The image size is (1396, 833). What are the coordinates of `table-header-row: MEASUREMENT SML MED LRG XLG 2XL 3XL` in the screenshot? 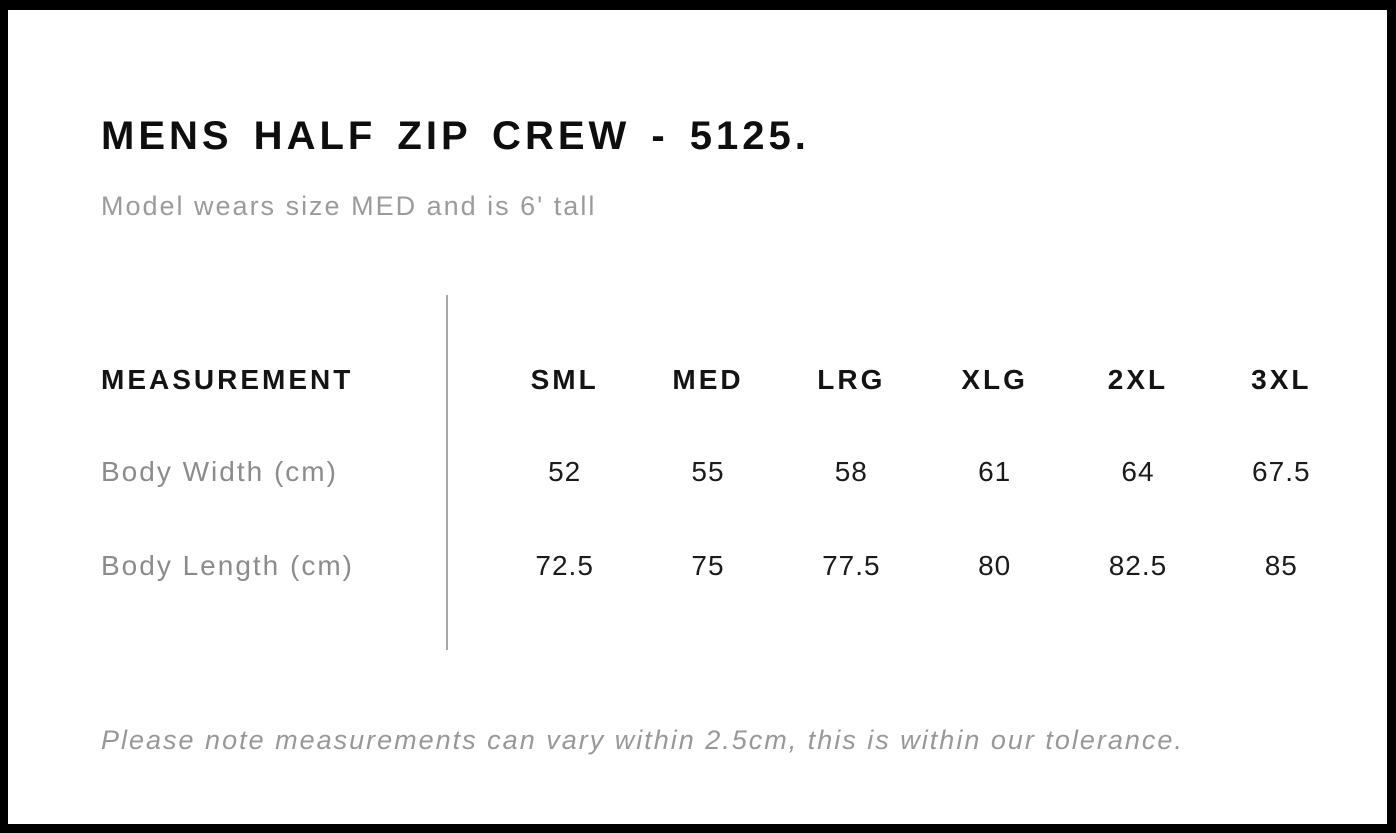 It's located at (697, 380).